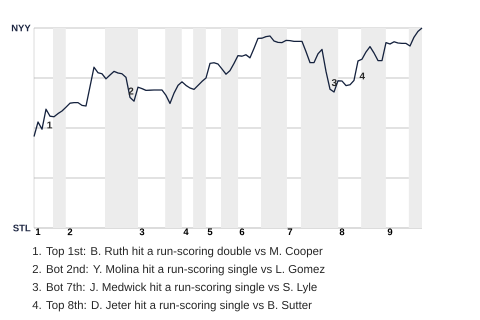 The image size is (480, 320). Describe the element at coordinates (21, 28) in the screenshot. I see `text: NYY` at that location.